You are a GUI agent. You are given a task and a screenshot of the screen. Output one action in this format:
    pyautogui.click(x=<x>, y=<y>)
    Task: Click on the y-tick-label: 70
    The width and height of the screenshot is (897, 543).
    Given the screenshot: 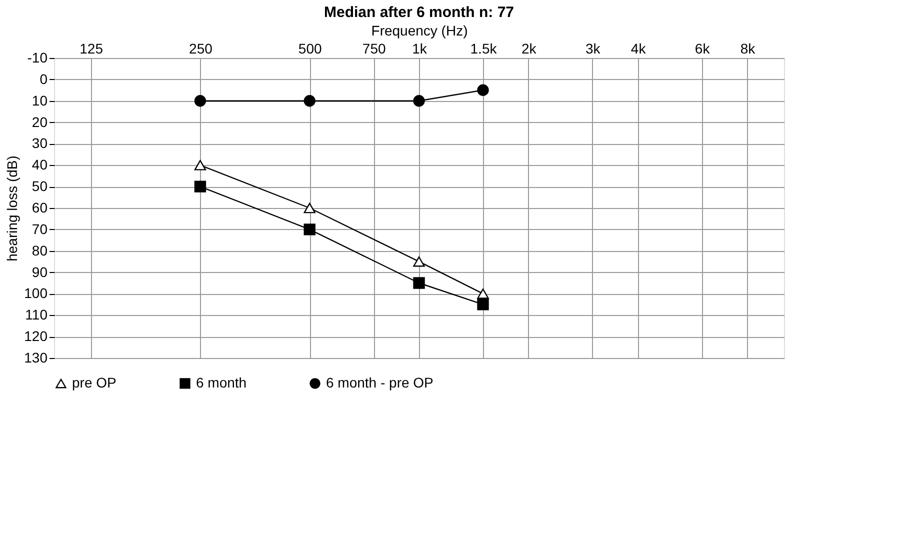 What is the action you would take?
    pyautogui.click(x=40, y=228)
    